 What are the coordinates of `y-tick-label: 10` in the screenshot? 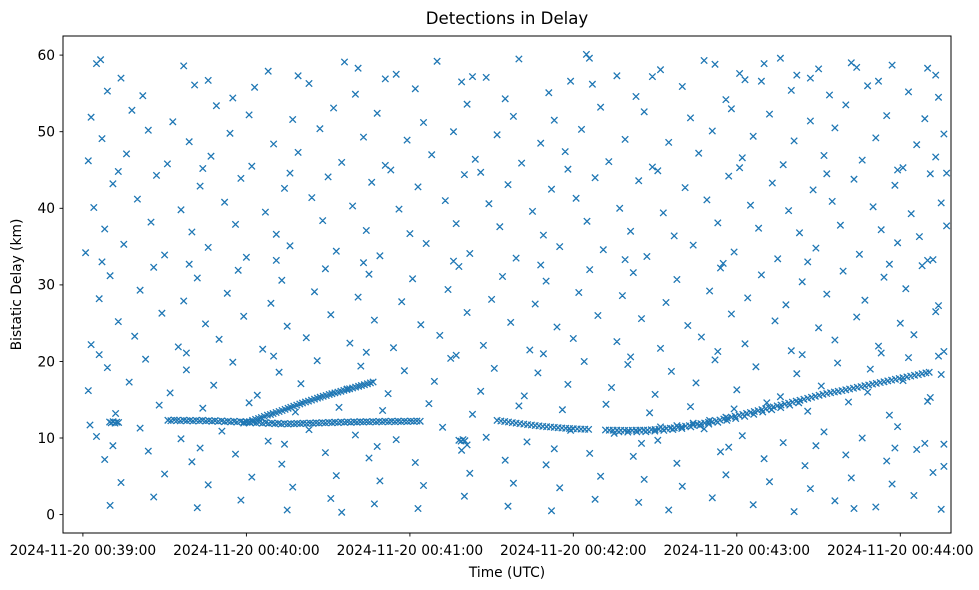 It's located at (46, 439).